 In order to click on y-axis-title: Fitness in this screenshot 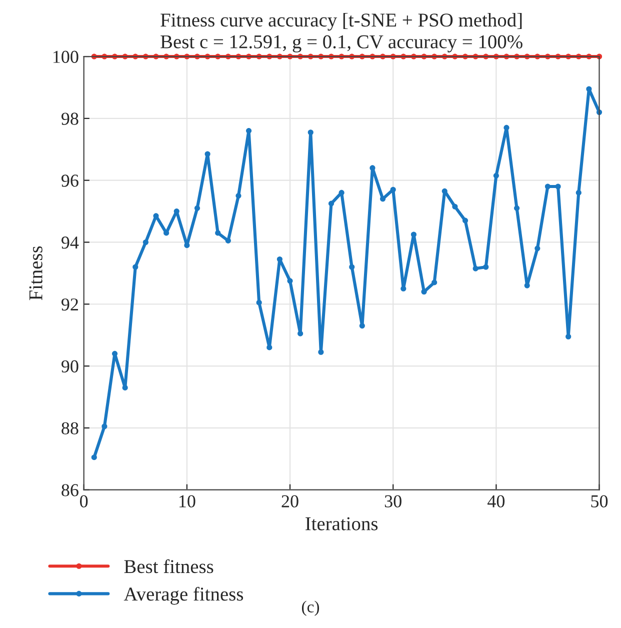, I will do `click(35, 273)`.